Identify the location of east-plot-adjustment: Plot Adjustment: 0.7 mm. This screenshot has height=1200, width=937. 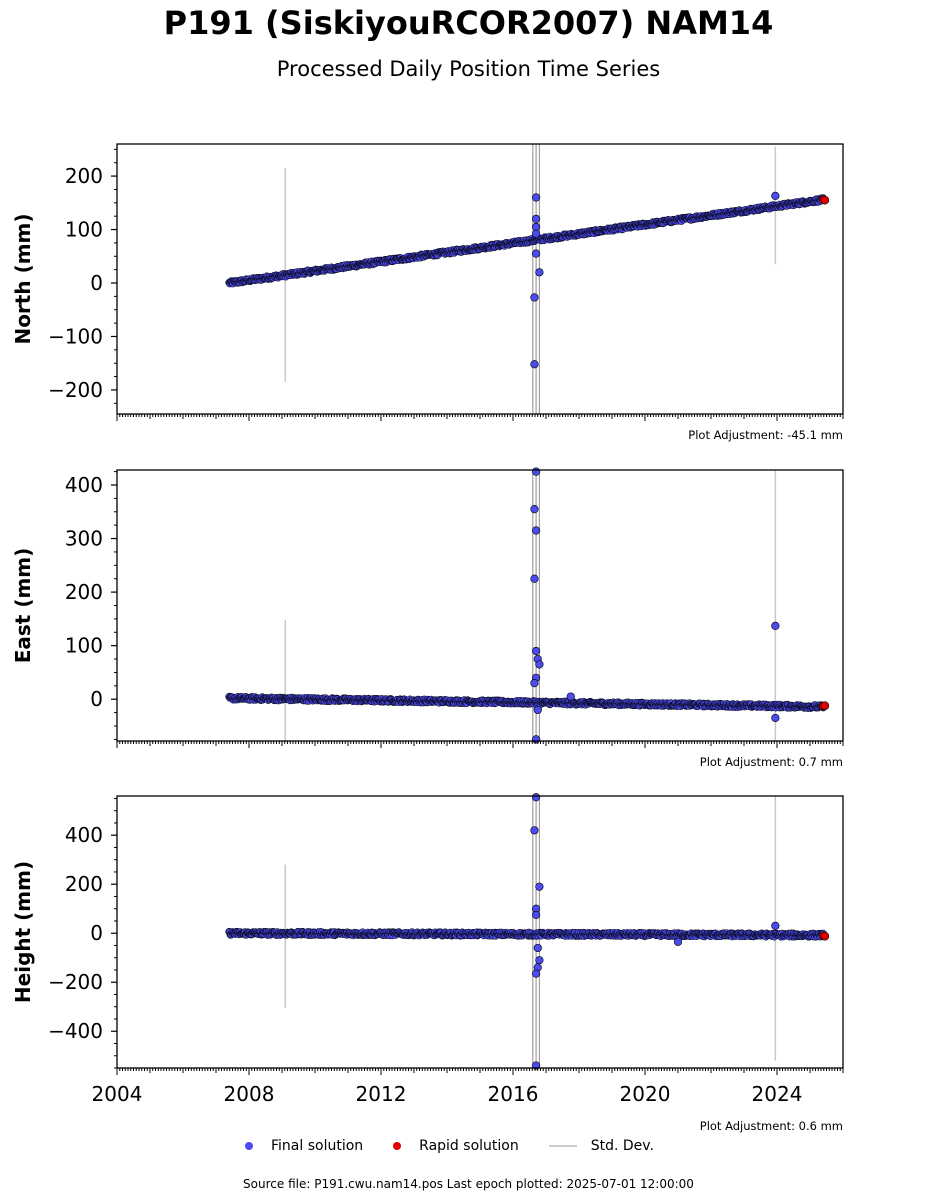
(771, 762).